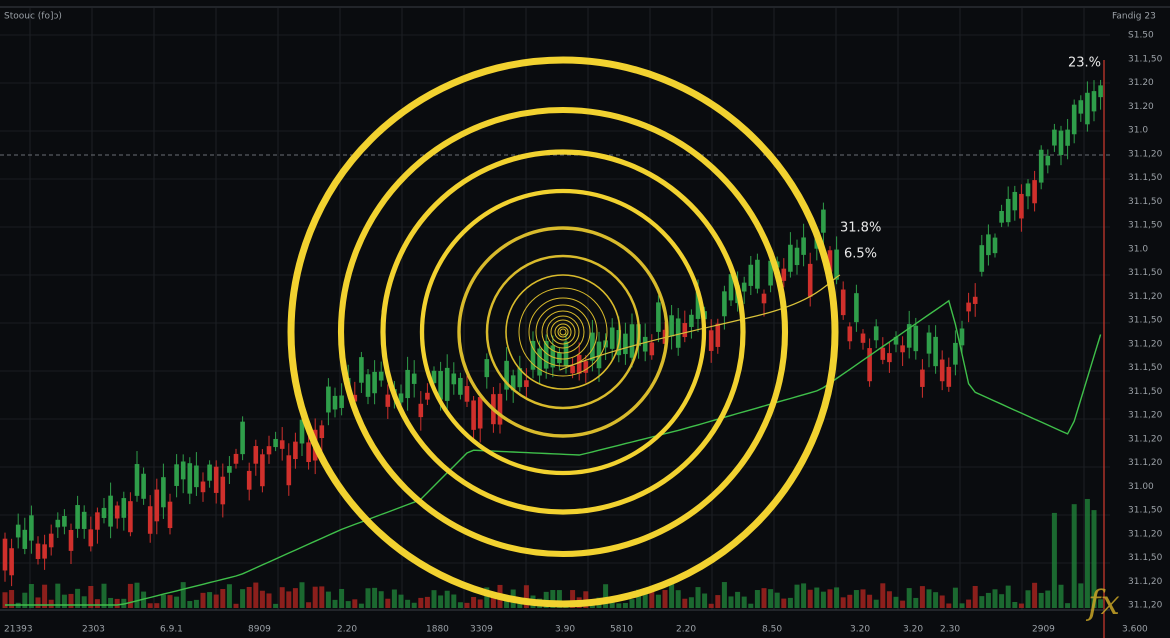  What do you see at coordinates (171, 630) in the screenshot?
I see `time-label: 6.9.1` at bounding box center [171, 630].